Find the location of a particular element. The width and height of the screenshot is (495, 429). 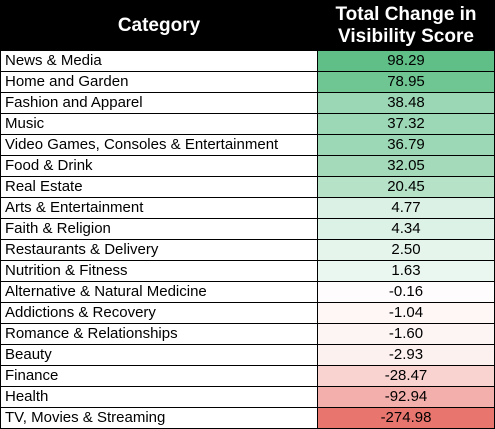

category-cell: Real Estate is located at coordinates (159, 187).